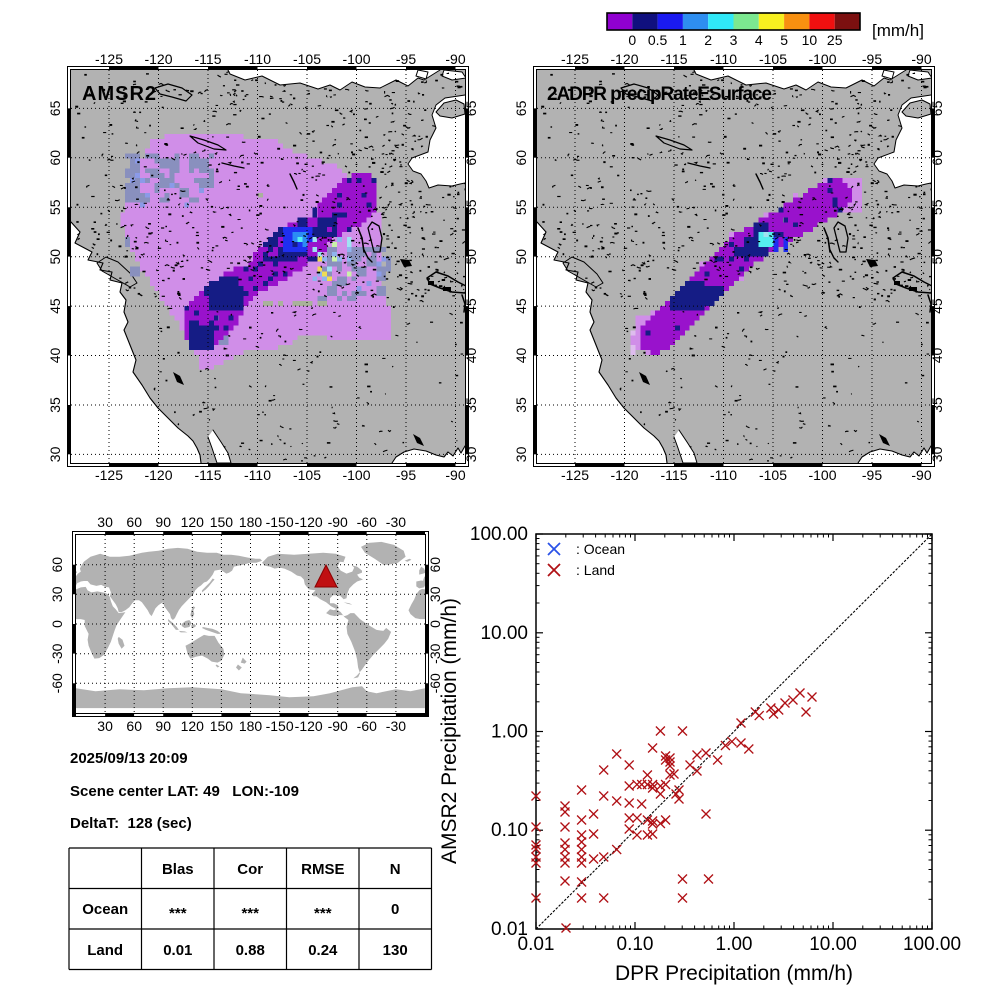 The height and width of the screenshot is (1005, 1000). What do you see at coordinates (184, 791) in the screenshot?
I see `svg-text:Scene center LAT: 49 LON:-10: Scene center LAT: 49 LON:-109` at bounding box center [184, 791].